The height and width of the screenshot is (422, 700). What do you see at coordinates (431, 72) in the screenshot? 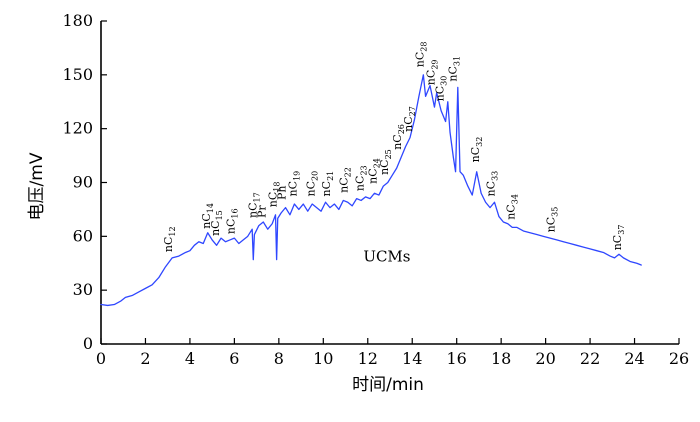
I see `peak-label: nC29` at bounding box center [431, 72].